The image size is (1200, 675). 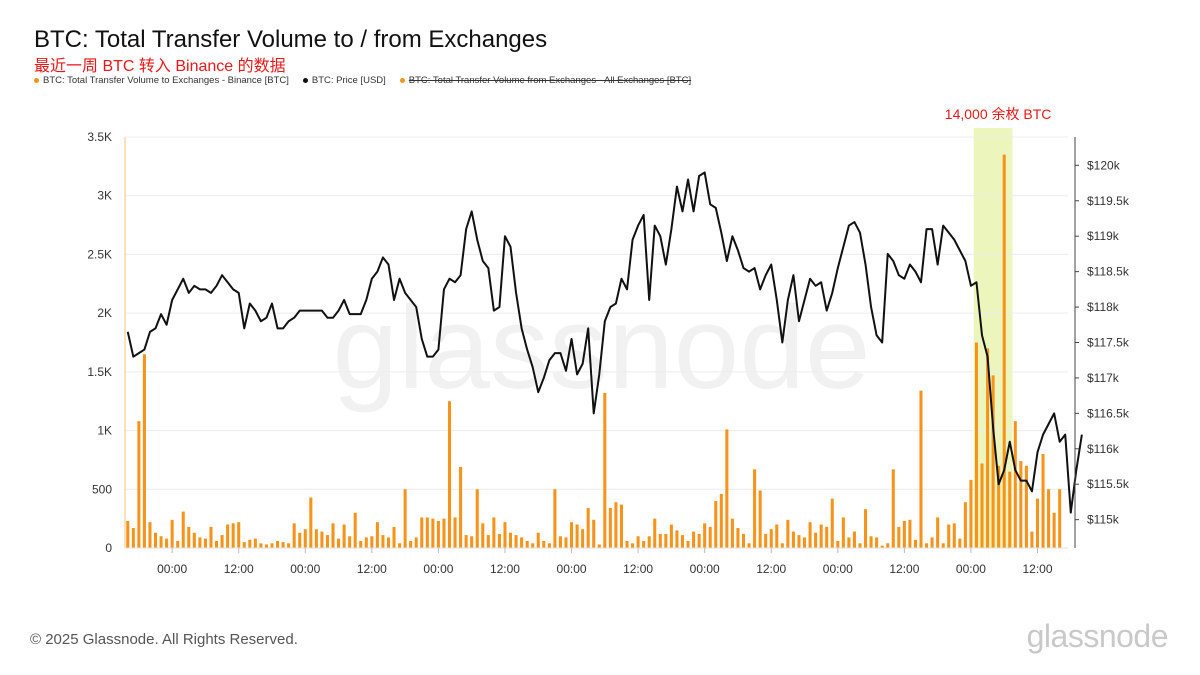 I want to click on legend-dot-icon, so click(x=36, y=80).